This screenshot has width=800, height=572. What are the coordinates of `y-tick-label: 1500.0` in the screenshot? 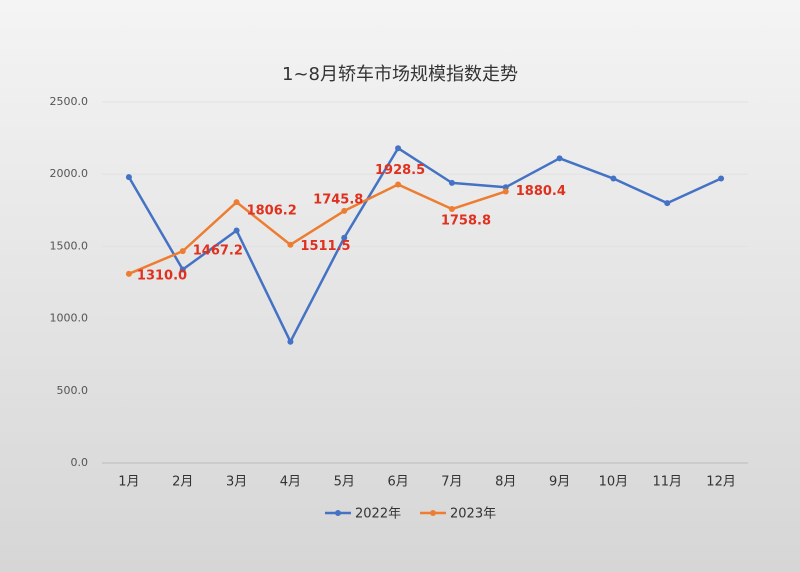 It's located at (69, 245).